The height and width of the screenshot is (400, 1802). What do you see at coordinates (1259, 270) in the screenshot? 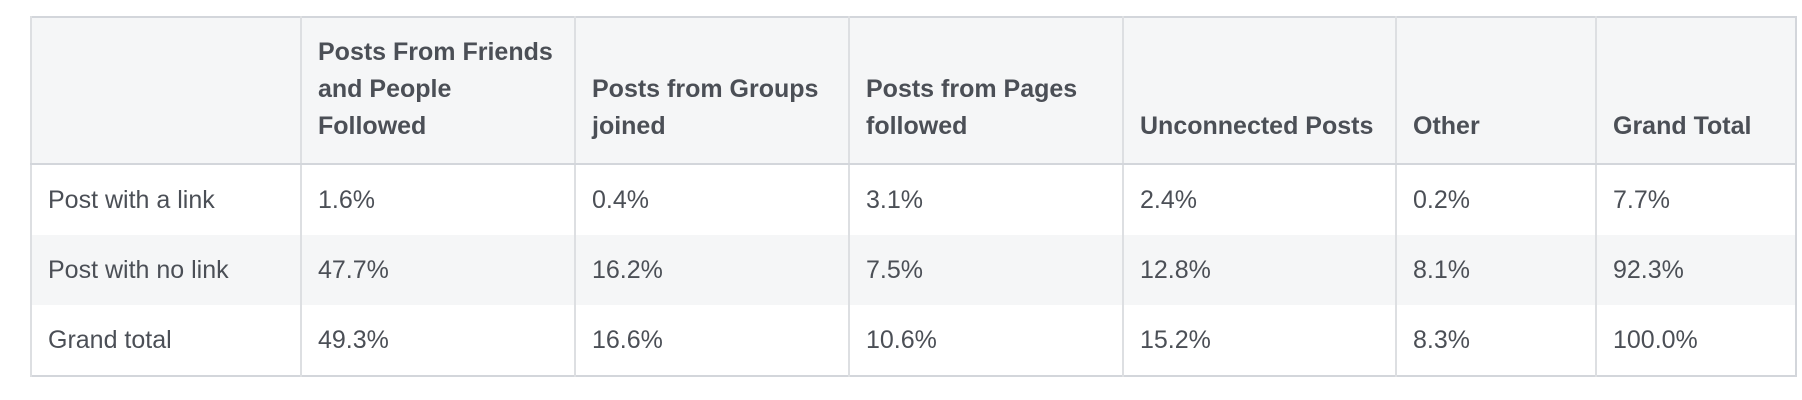
I see `table-cell: 12.8%` at bounding box center [1259, 270].